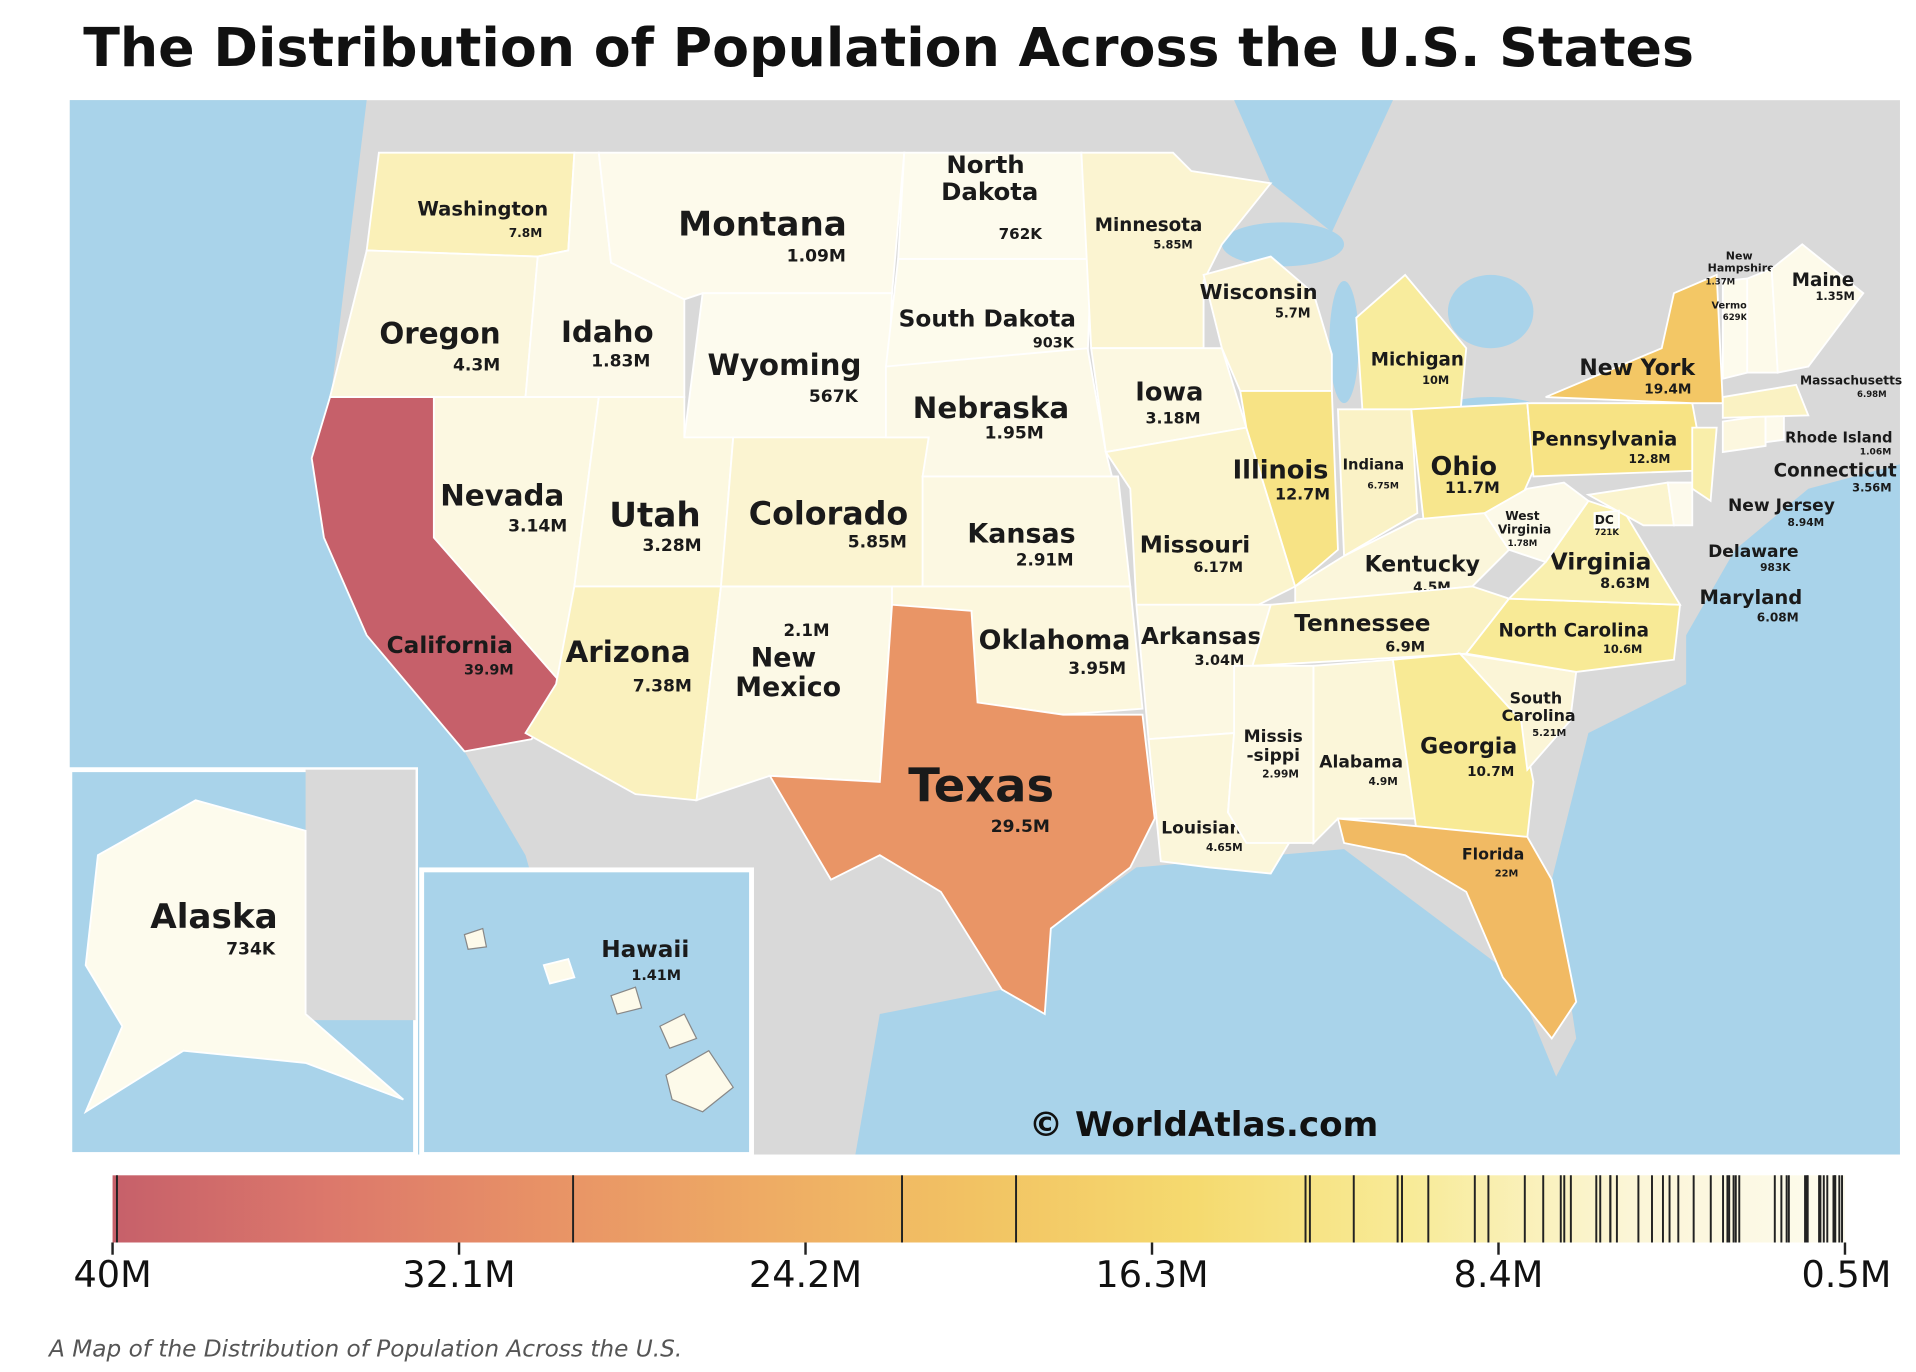 Image resolution: width=1916 pixels, height=1372 pixels. I want to click on state-name: Idaho, so click(607, 332).